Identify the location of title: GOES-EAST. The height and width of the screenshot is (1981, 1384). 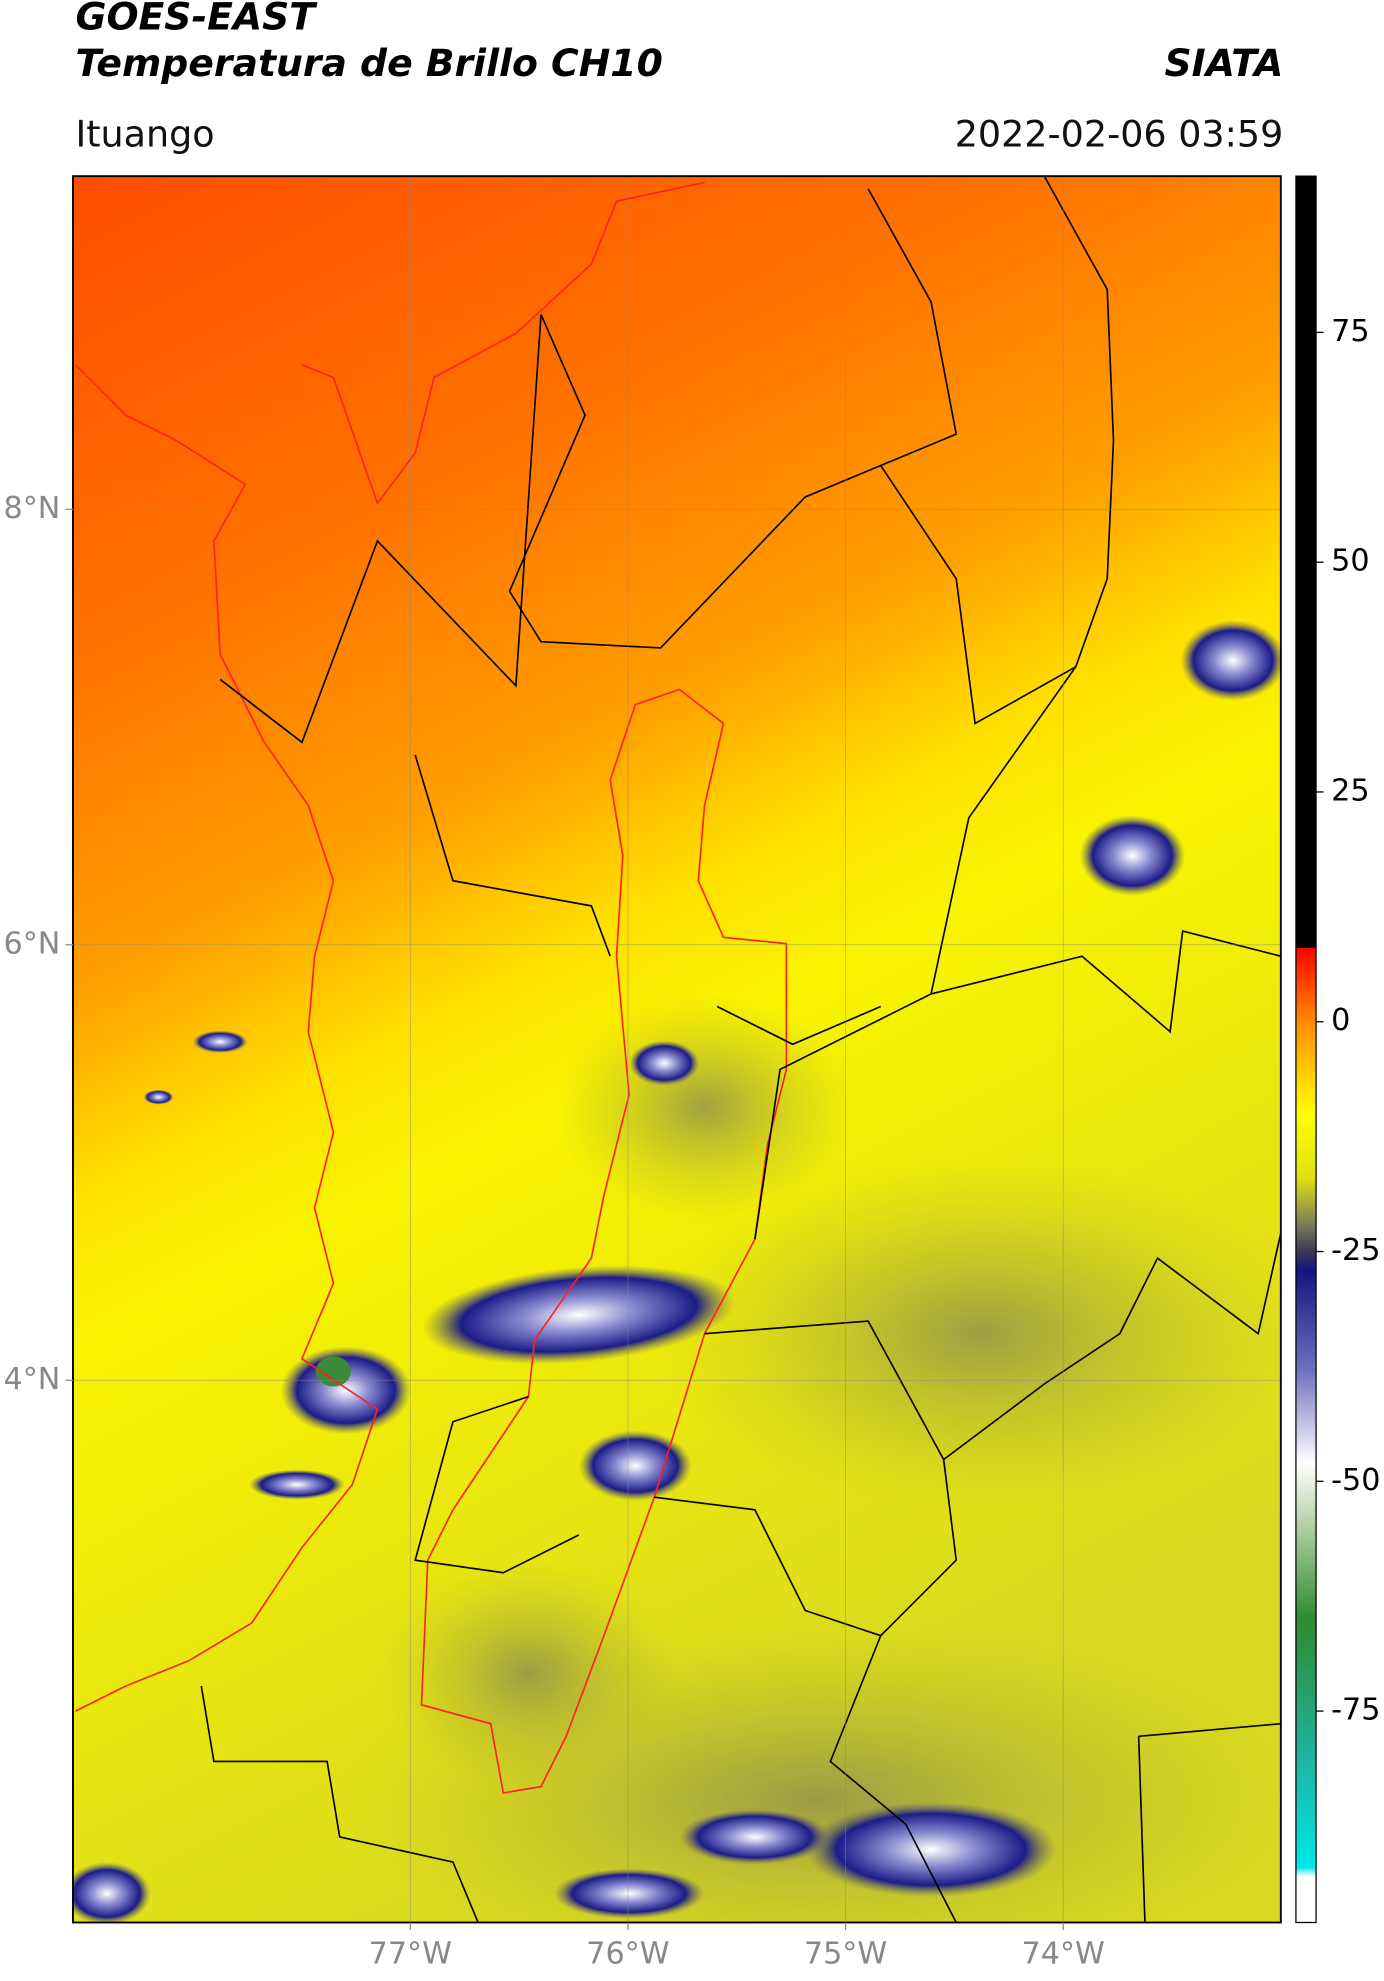
(196, 19).